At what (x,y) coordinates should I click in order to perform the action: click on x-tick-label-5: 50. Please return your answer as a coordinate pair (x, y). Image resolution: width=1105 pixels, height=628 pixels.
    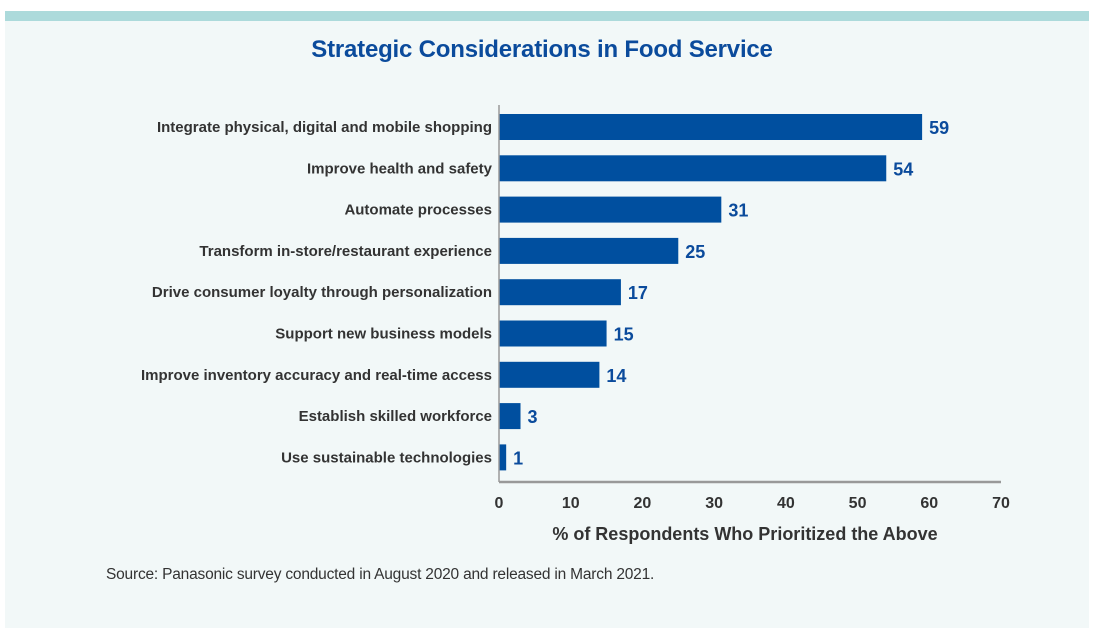
    Looking at the image, I should click on (858, 503).